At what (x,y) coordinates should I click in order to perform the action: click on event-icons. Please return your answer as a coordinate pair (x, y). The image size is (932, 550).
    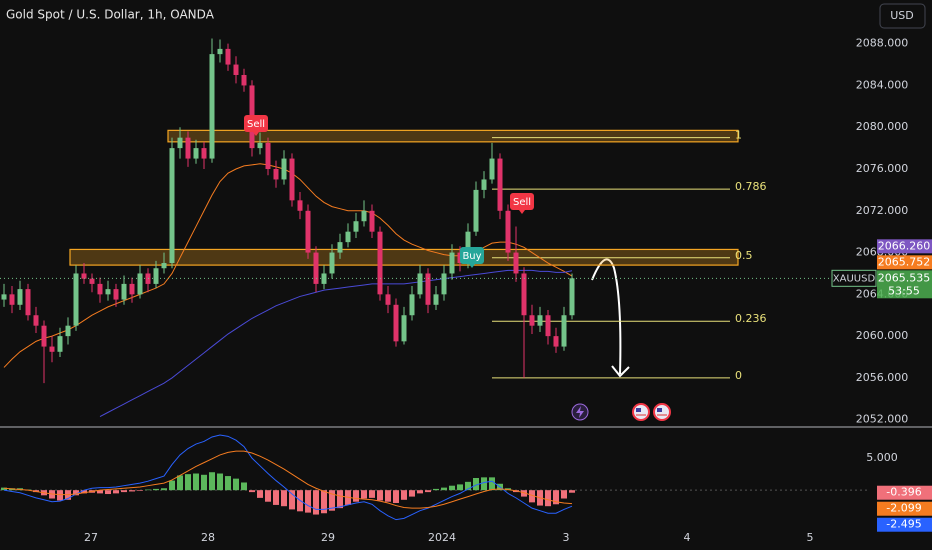
    Looking at the image, I should click on (621, 412).